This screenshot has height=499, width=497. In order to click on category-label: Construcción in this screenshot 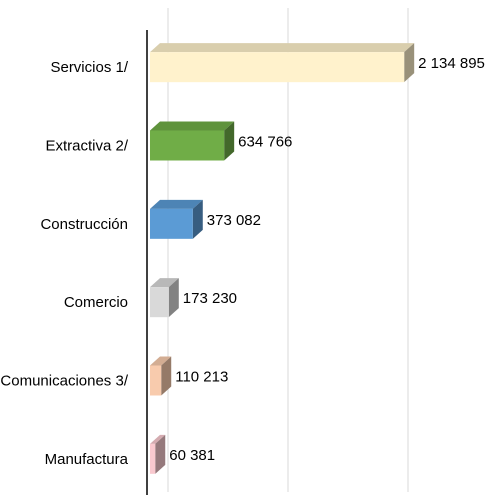, I will do `click(84, 224)`.